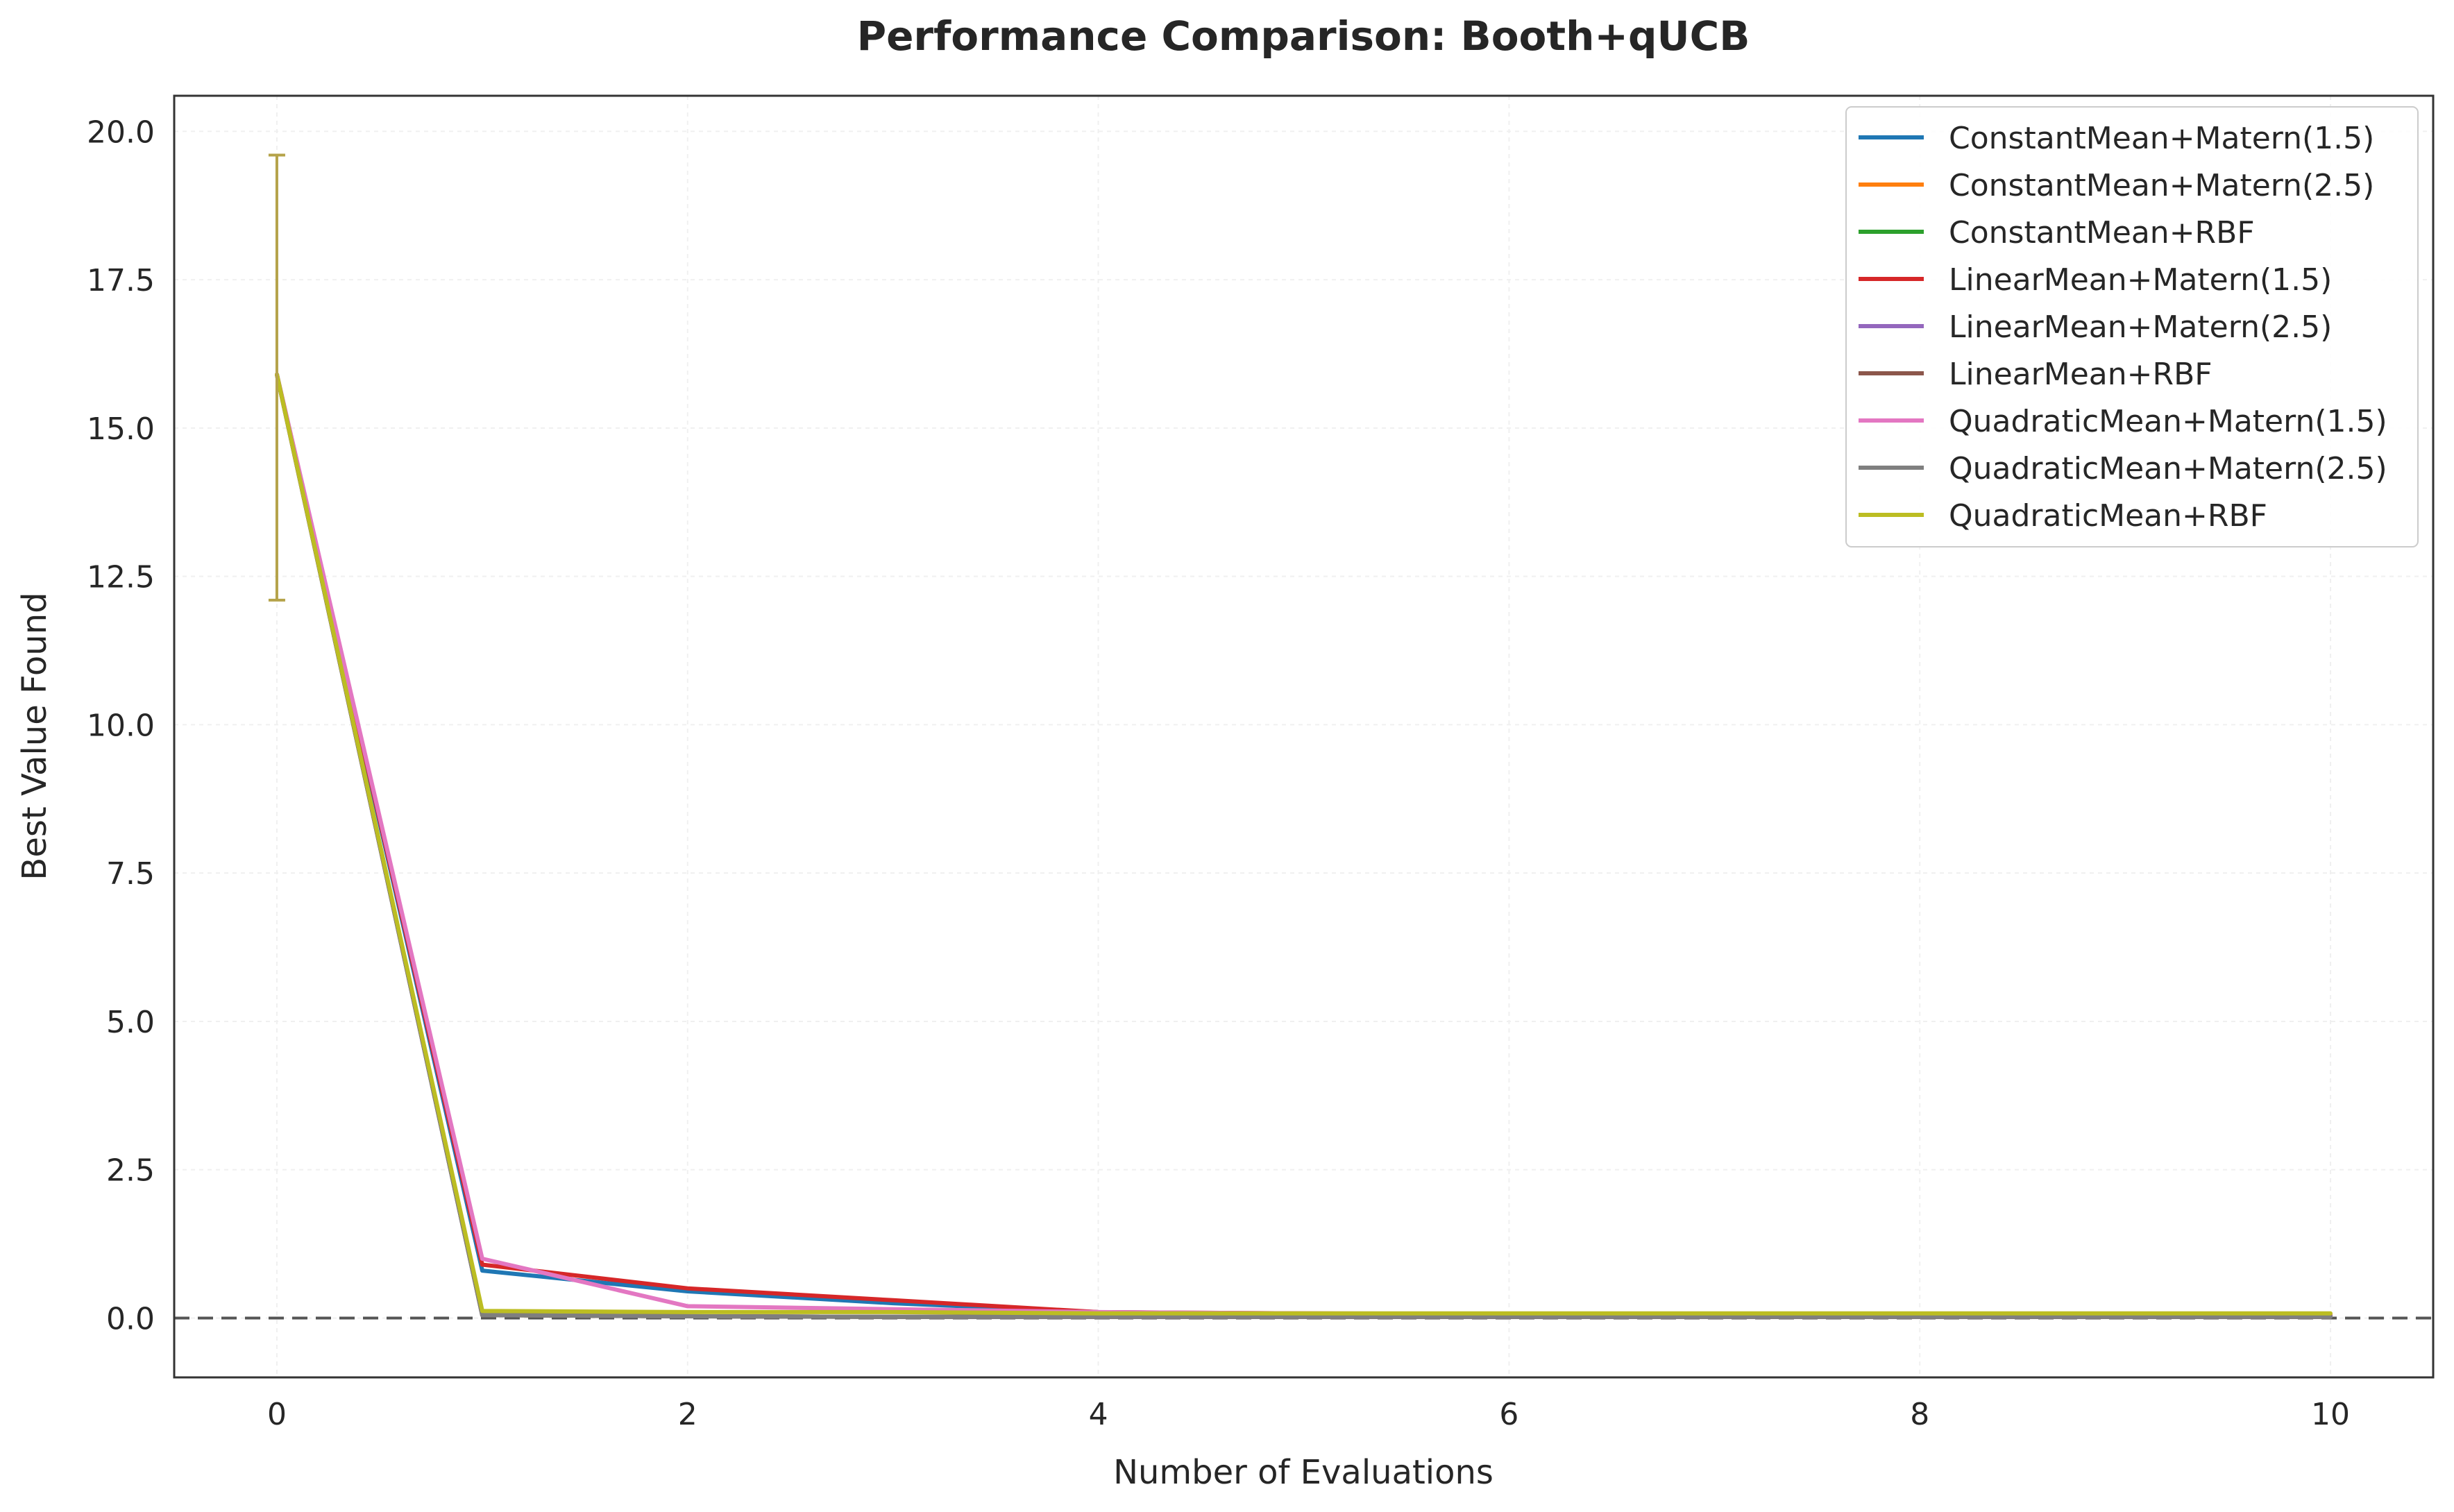 The height and width of the screenshot is (1512, 2454). What do you see at coordinates (1303, 36) in the screenshot?
I see `chart-title: Performance Comparison: Booth+qUCB` at bounding box center [1303, 36].